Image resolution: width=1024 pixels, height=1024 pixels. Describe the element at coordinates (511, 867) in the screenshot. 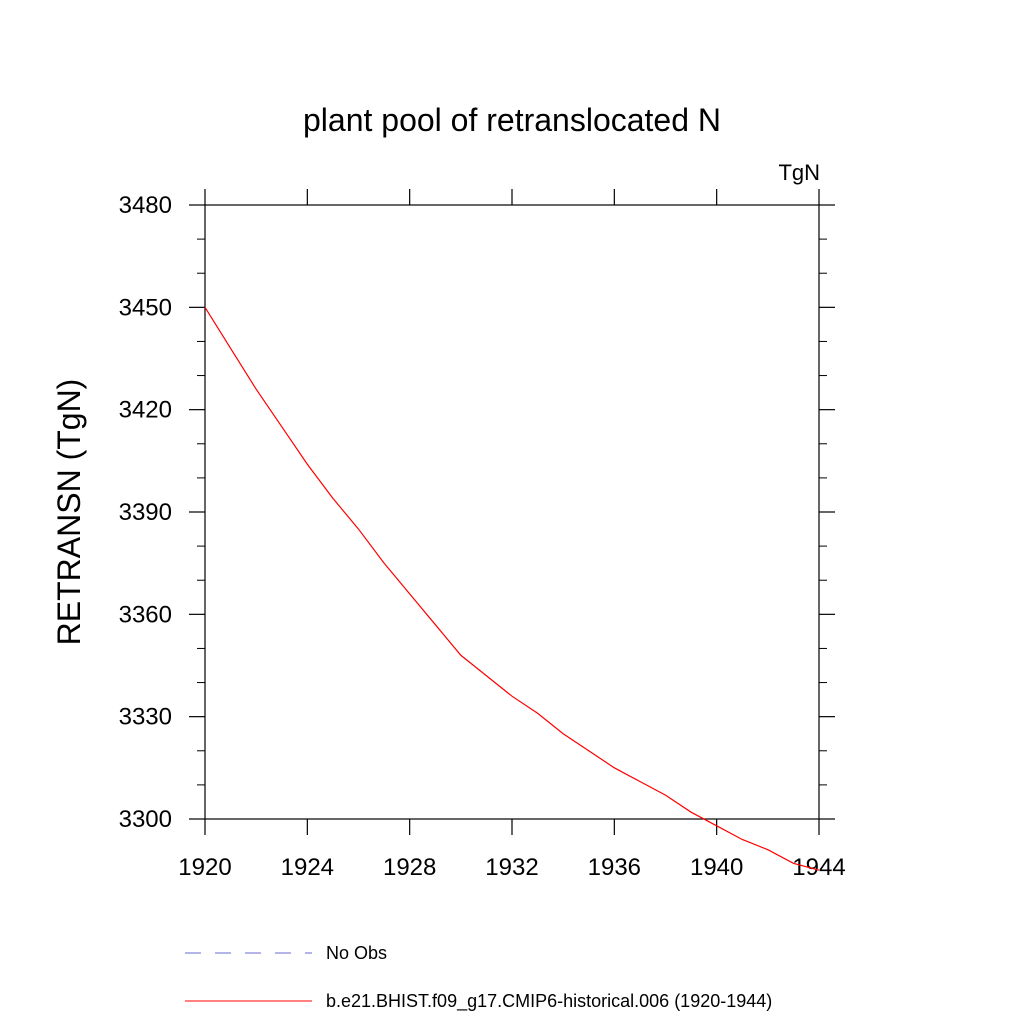

I see `x-tick-label: 1932` at that location.